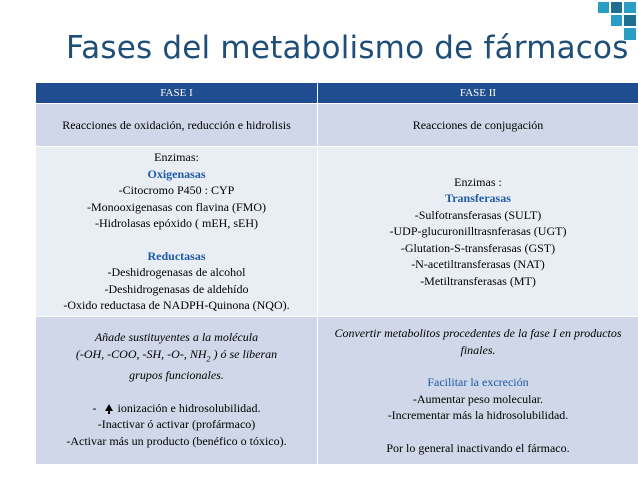  What do you see at coordinates (478, 247) in the screenshot?
I see `enzyme-item: -Glutation-S-transferasas (GST)` at bounding box center [478, 247].